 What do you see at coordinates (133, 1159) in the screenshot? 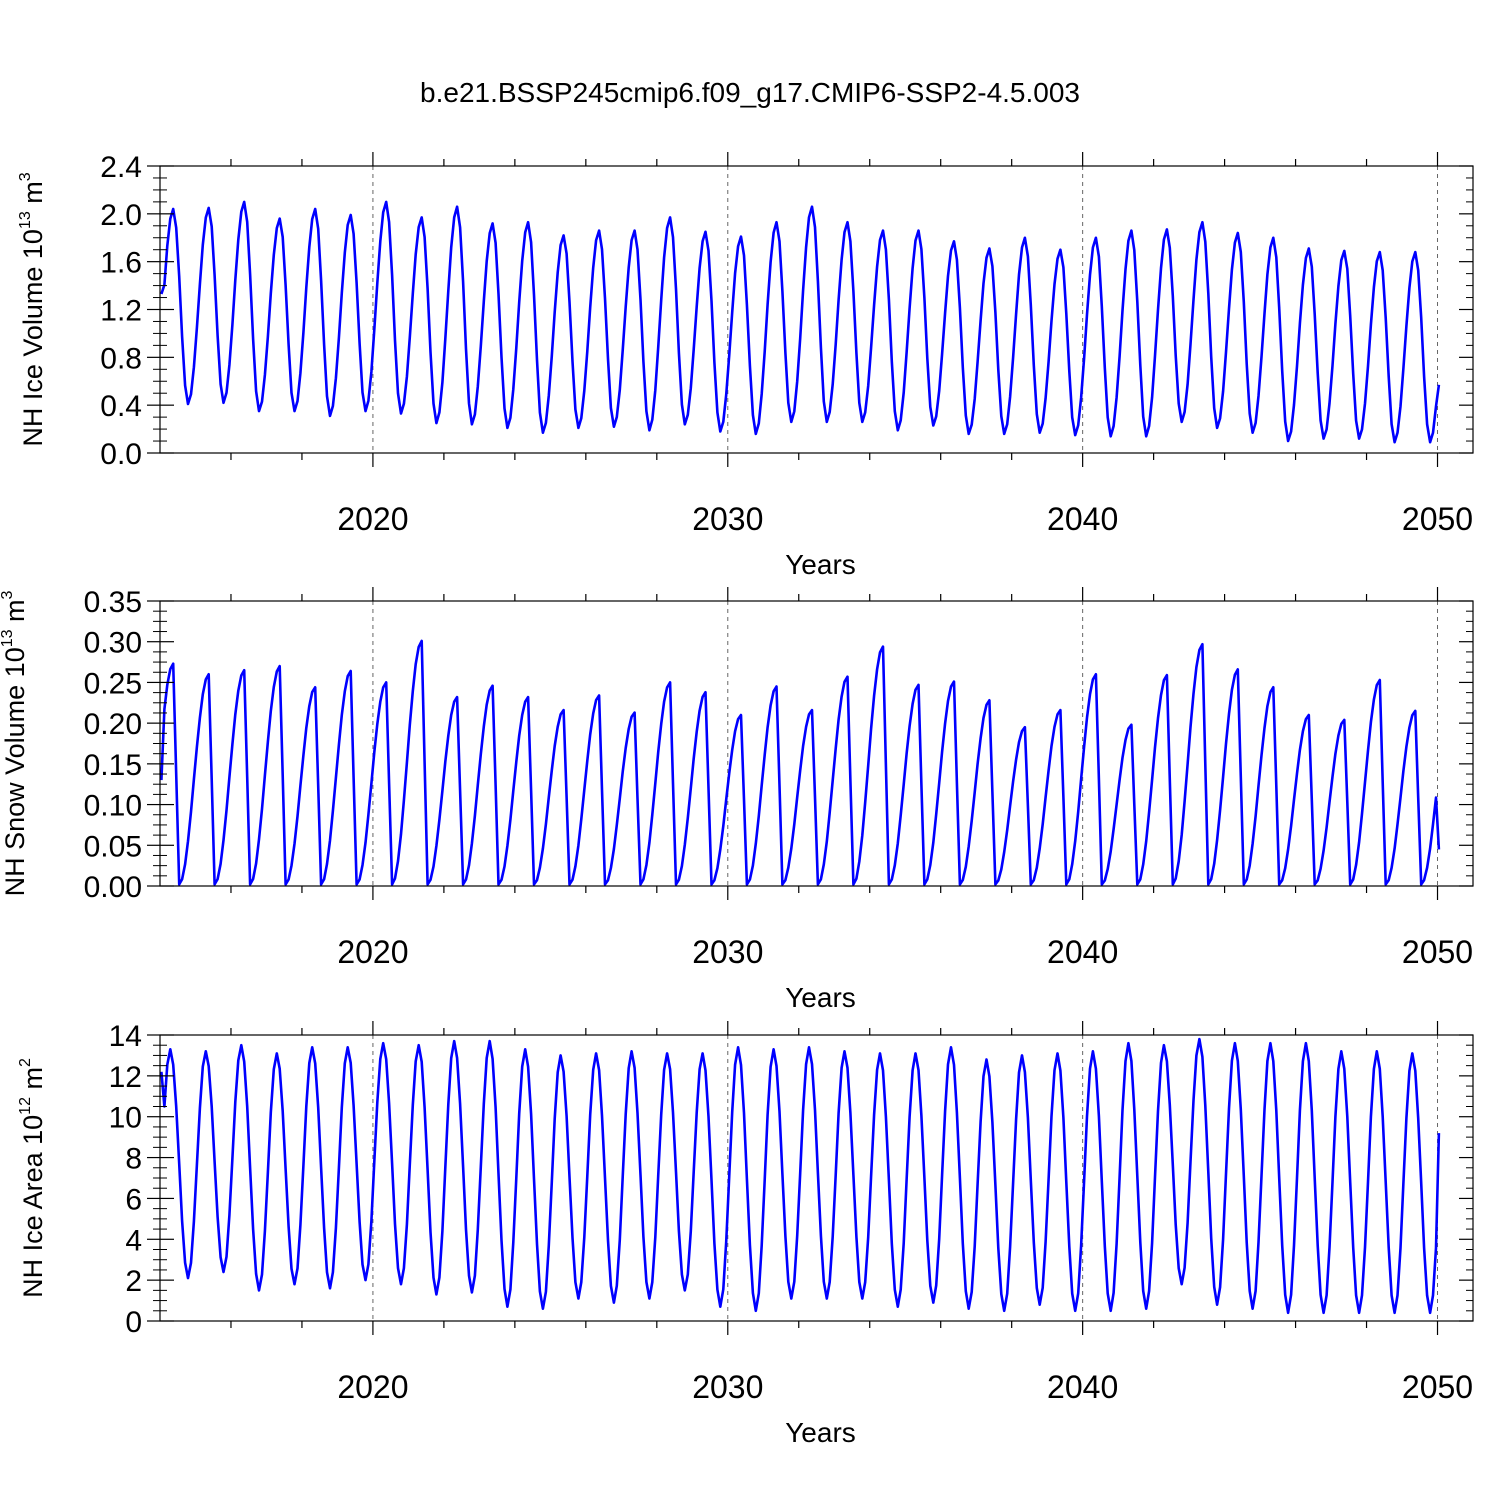
I see `ice-area-ytick-label: 8` at bounding box center [133, 1159].